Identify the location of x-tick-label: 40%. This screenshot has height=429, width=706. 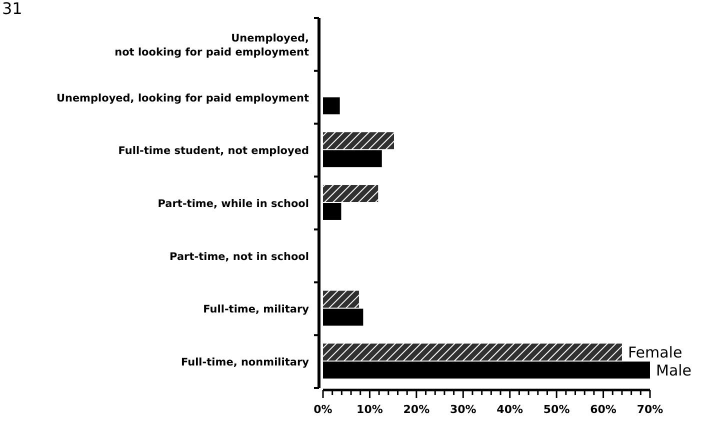
(510, 409).